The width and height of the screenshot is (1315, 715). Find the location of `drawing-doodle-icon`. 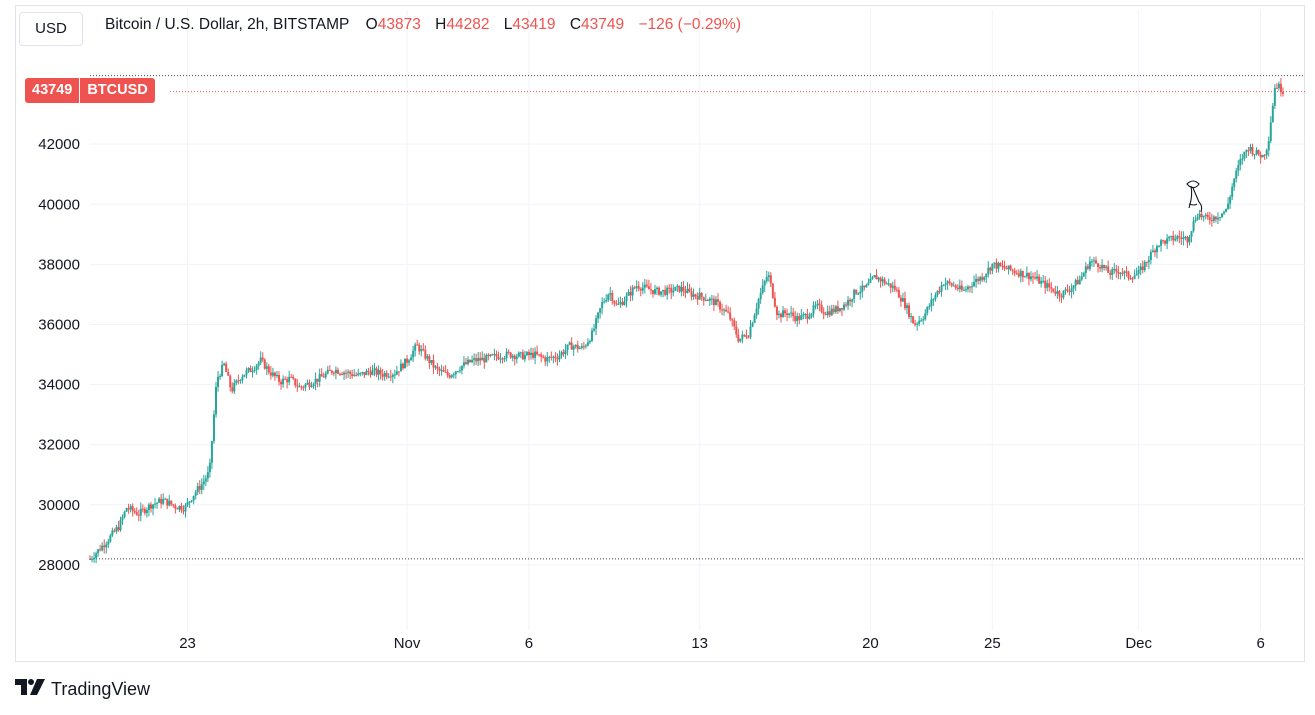

drawing-doodle-icon is located at coordinates (1194, 196).